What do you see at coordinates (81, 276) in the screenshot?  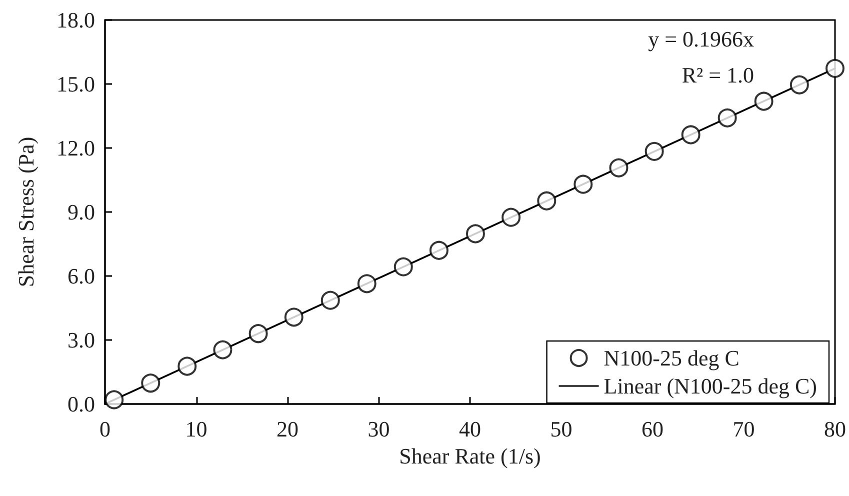 I see `y-tick-label: 6.0` at bounding box center [81, 276].